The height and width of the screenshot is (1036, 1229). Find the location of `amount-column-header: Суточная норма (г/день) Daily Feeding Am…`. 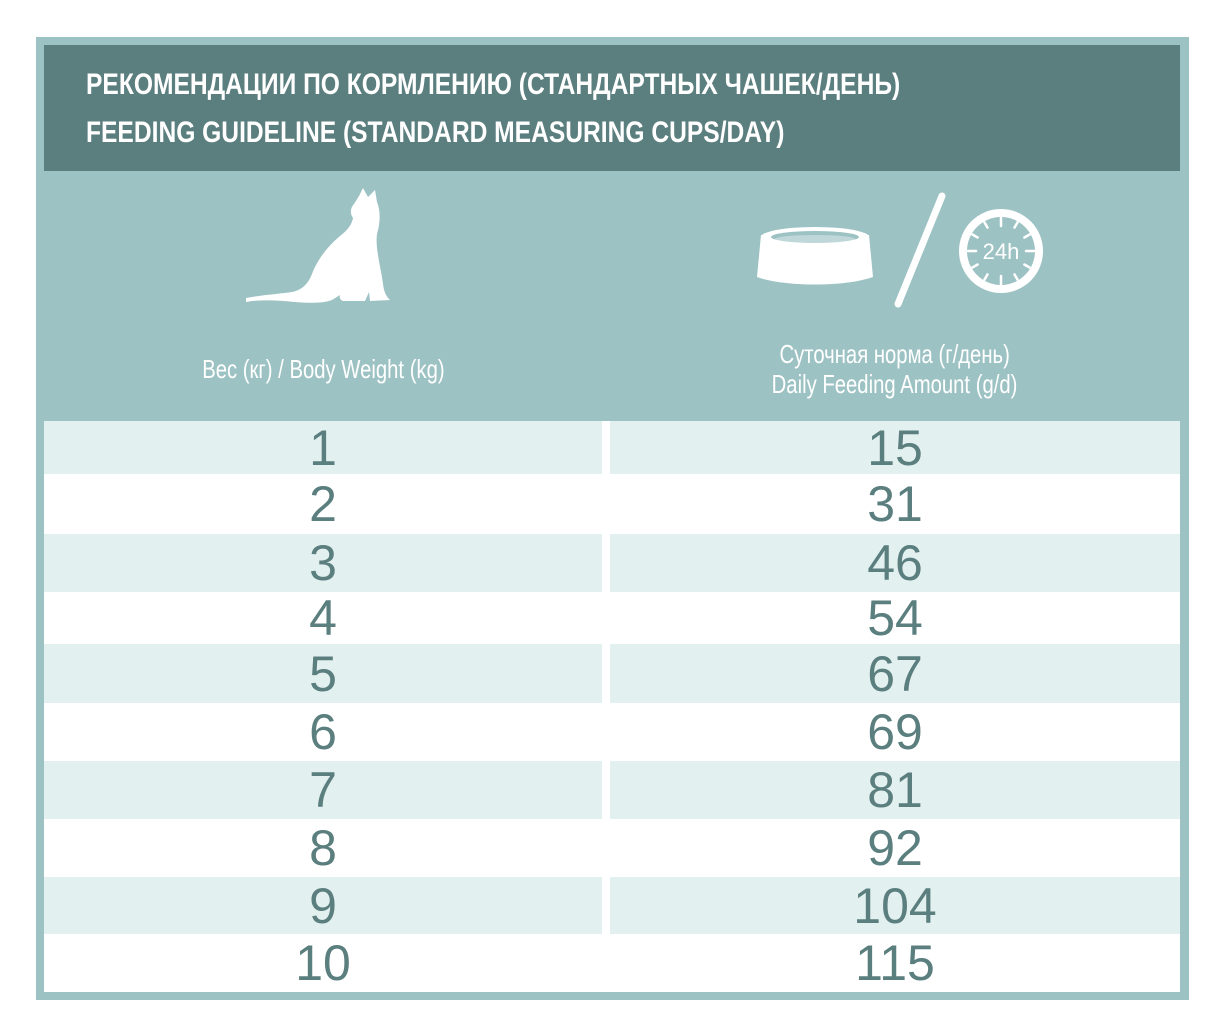

amount-column-header: Суточная норма (г/день) Daily Feeding Am… is located at coordinates (895, 369).